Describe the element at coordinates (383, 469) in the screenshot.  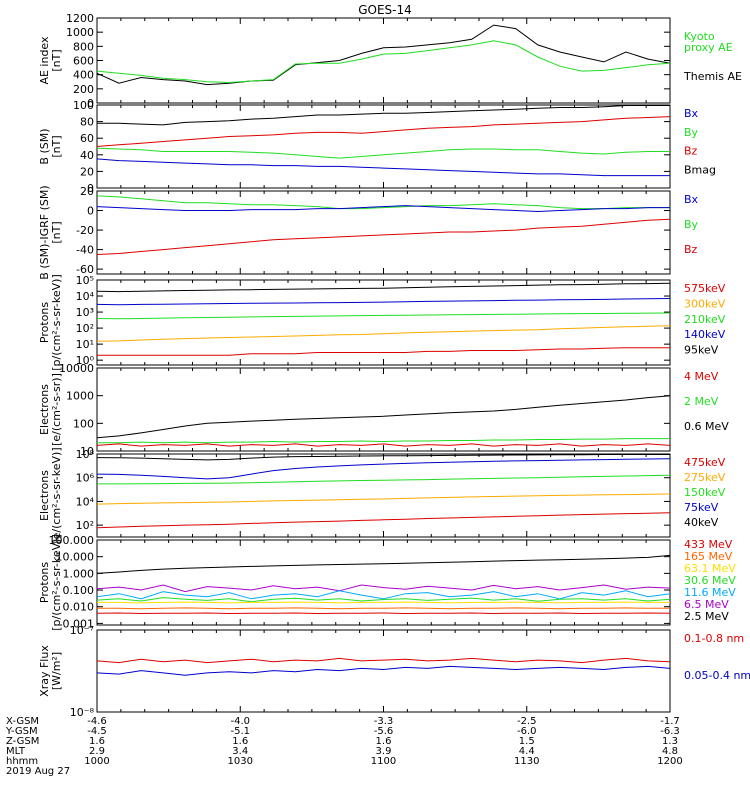
I see `series-line-75kev` at that location.